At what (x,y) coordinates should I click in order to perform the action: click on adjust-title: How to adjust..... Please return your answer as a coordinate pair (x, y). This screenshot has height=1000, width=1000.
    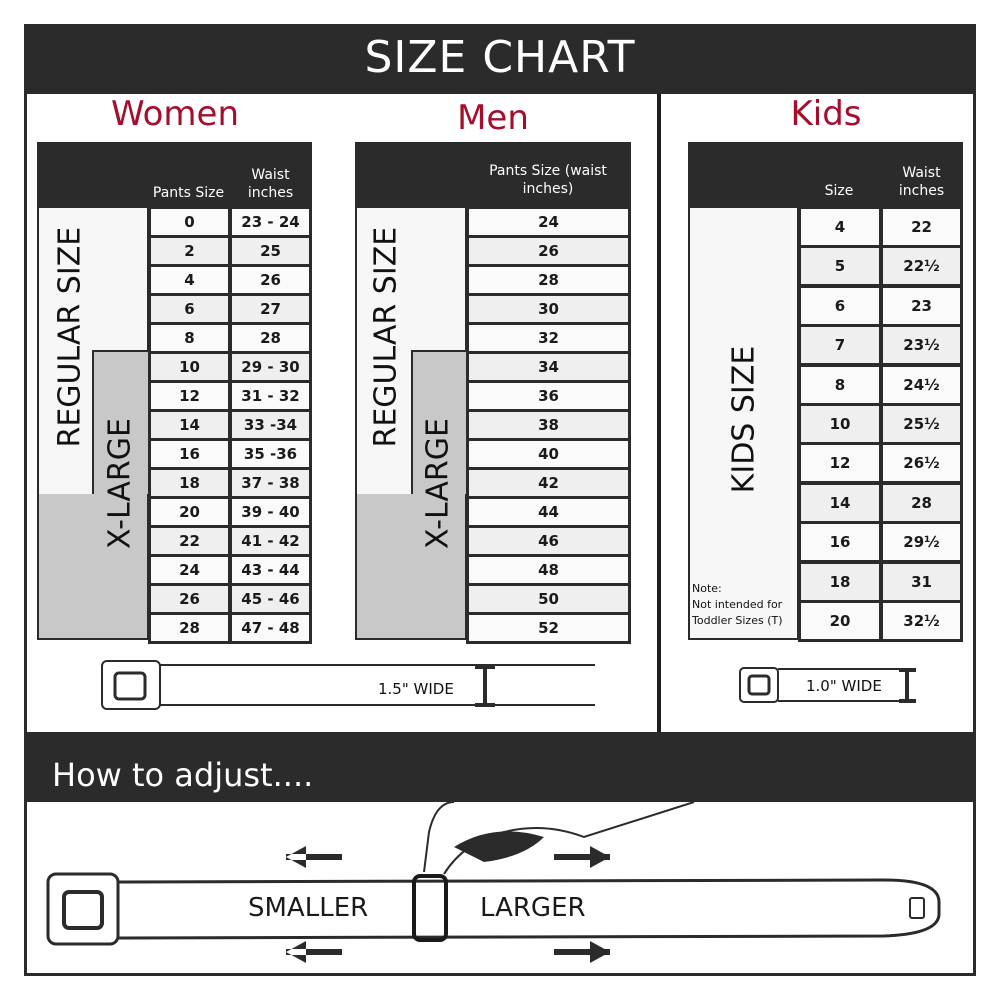
    Looking at the image, I should click on (500, 767).